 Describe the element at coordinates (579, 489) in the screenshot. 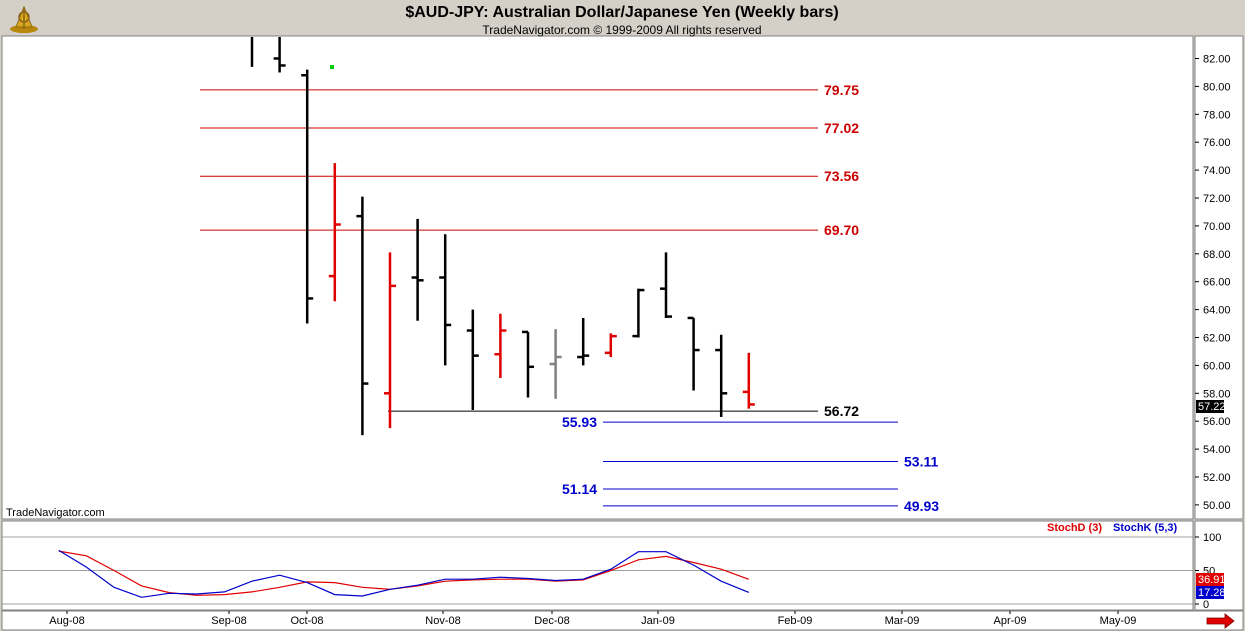

I see `level-label-projection: 51.14` at that location.